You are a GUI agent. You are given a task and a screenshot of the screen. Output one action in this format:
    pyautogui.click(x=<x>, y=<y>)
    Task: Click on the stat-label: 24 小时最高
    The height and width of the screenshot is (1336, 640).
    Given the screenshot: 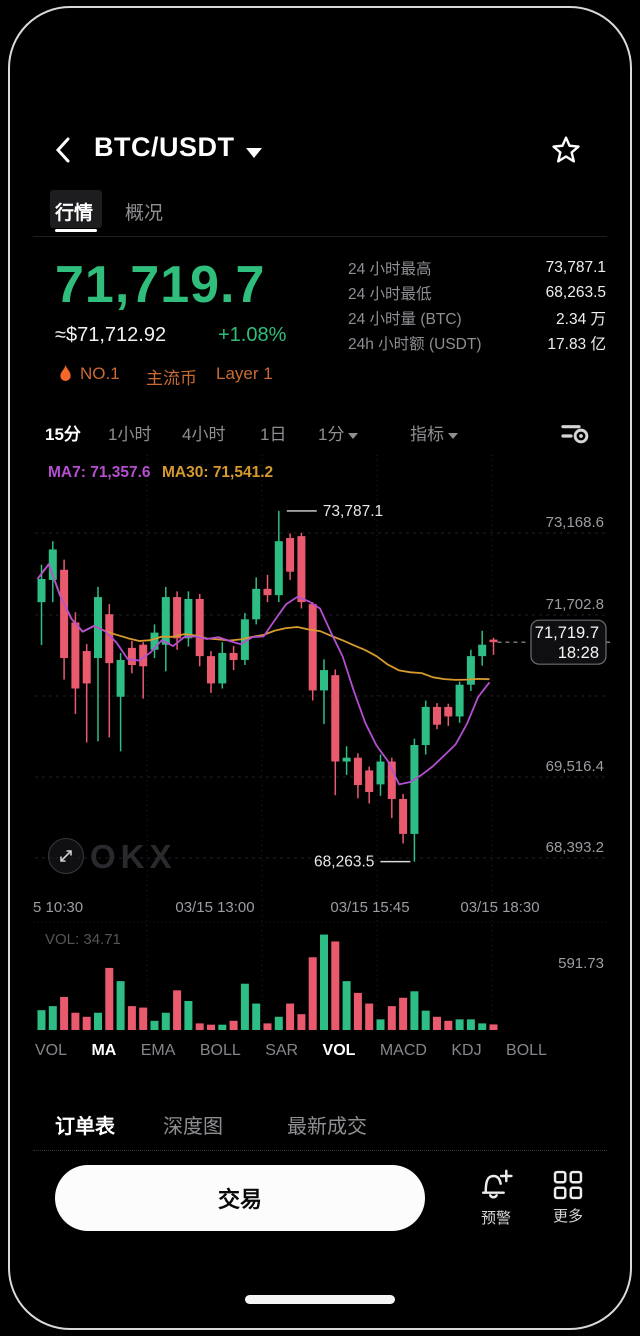 What is the action you would take?
    pyautogui.click(x=390, y=269)
    